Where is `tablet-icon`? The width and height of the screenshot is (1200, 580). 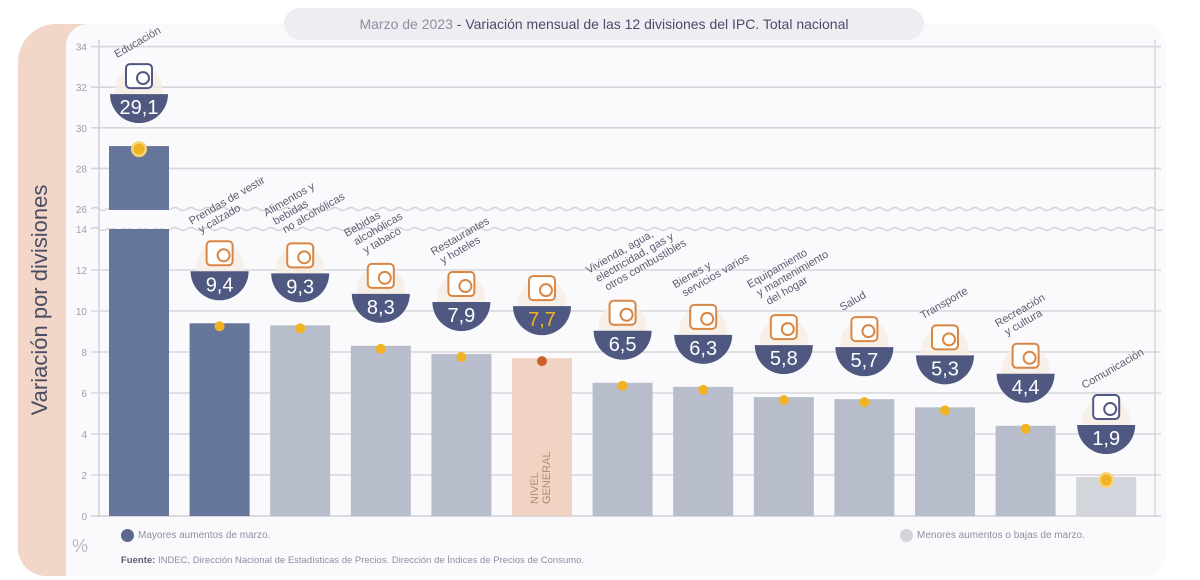
tablet-icon is located at coordinates (139, 76).